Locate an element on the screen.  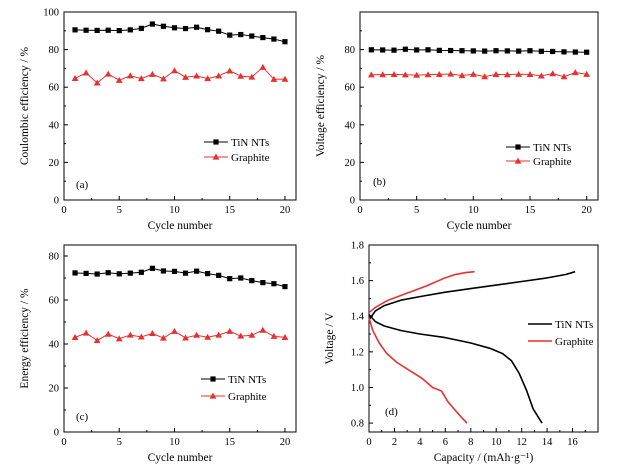
x-tick-label: 8 is located at coordinates (470, 442).